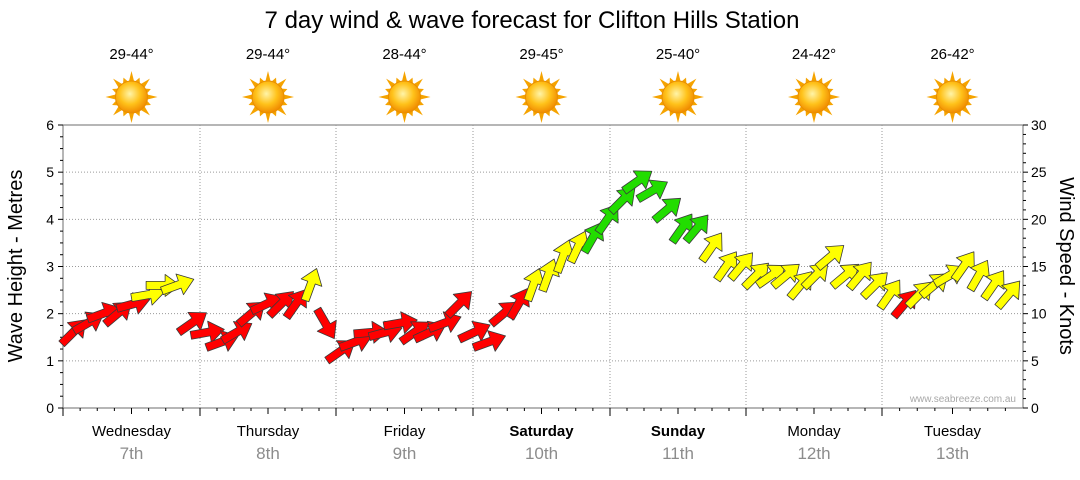  Describe the element at coordinates (132, 453) in the screenshot. I see `day-date-label: 7th` at that location.